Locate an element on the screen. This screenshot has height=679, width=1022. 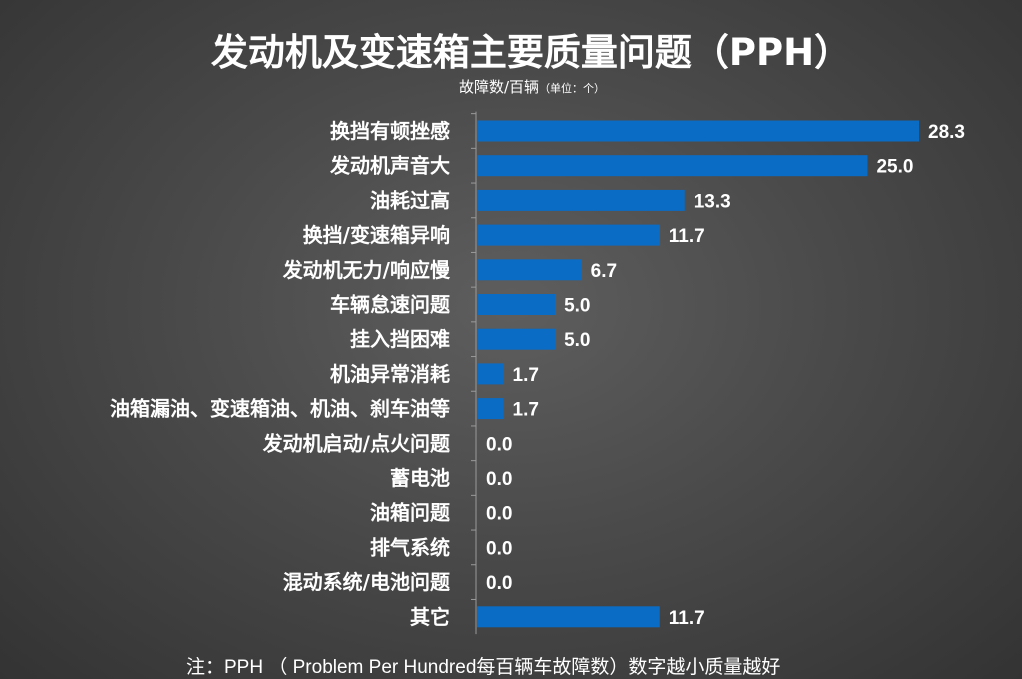
category-label: 油箱漏油、变速箱油、机油、刹车油等 is located at coordinates (280, 409).